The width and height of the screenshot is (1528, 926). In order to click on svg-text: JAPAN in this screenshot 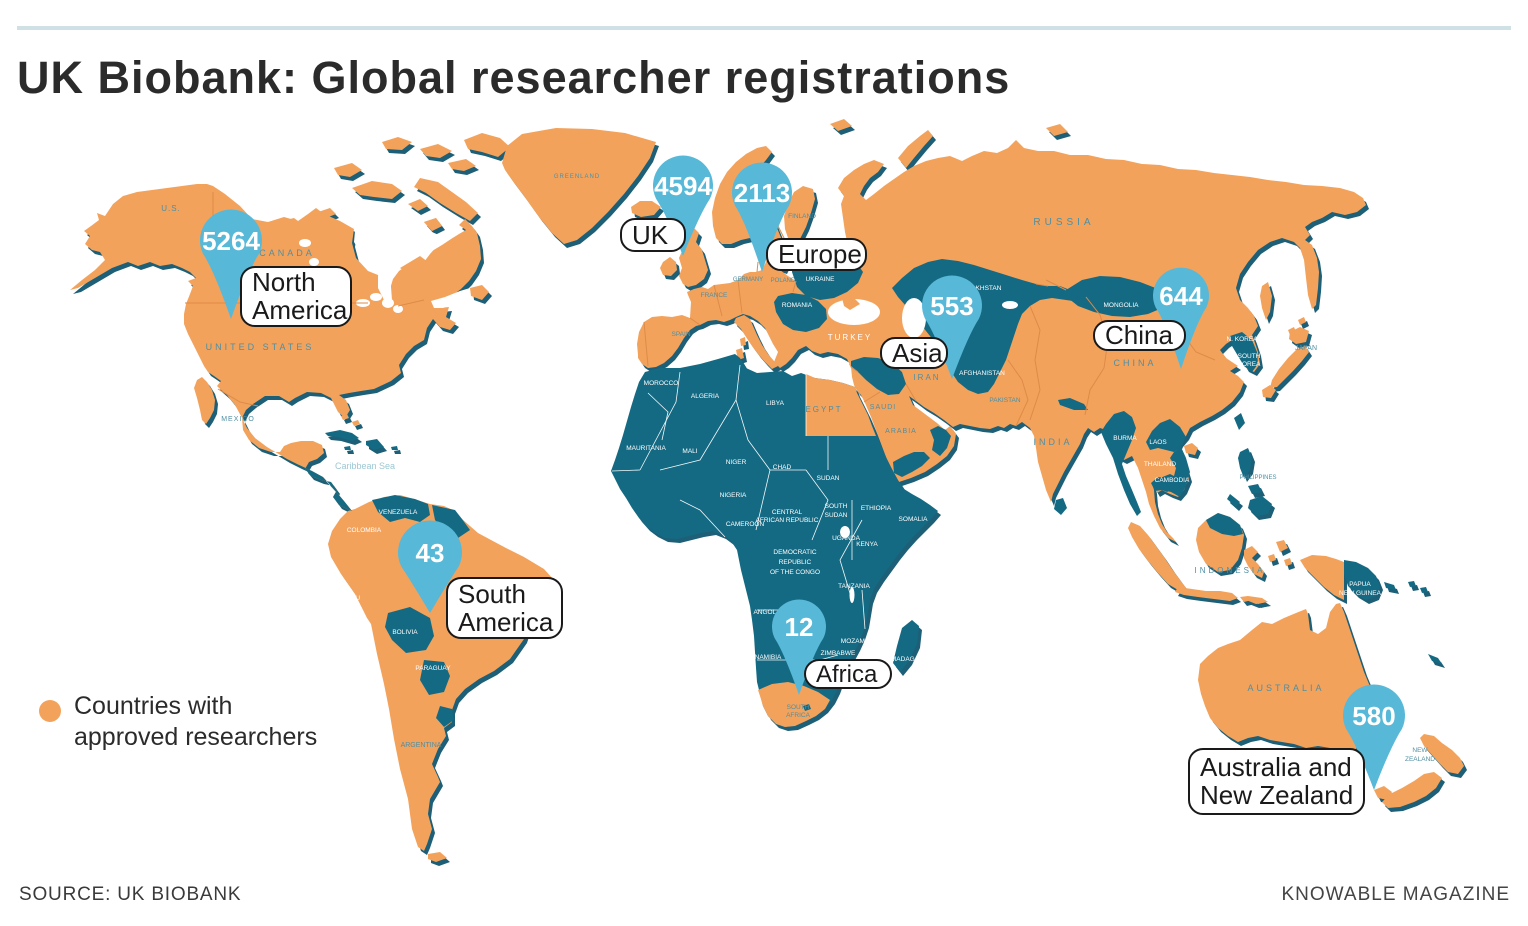, I will do `click(1306, 348)`.